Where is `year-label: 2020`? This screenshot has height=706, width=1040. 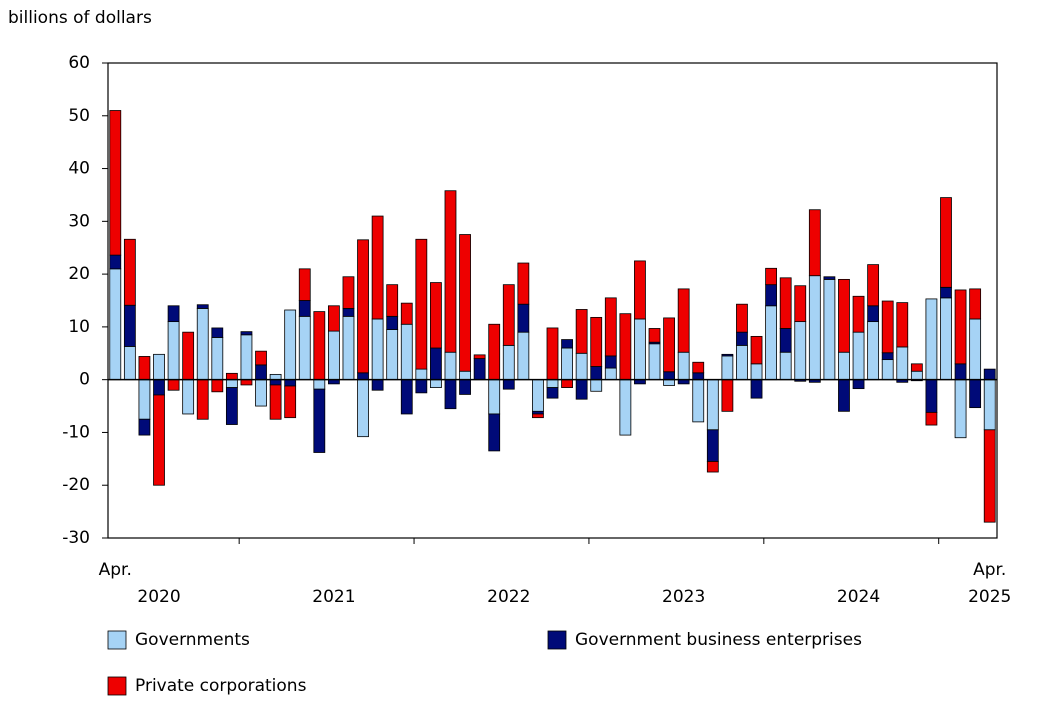
year-label: 2020 is located at coordinates (158, 597).